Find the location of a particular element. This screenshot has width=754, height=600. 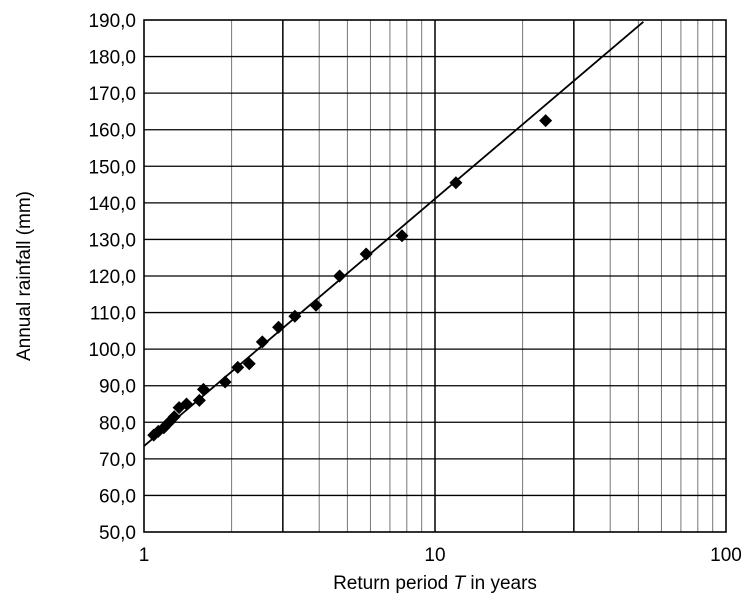

y-tick-label: 140,0 is located at coordinates (112, 204).